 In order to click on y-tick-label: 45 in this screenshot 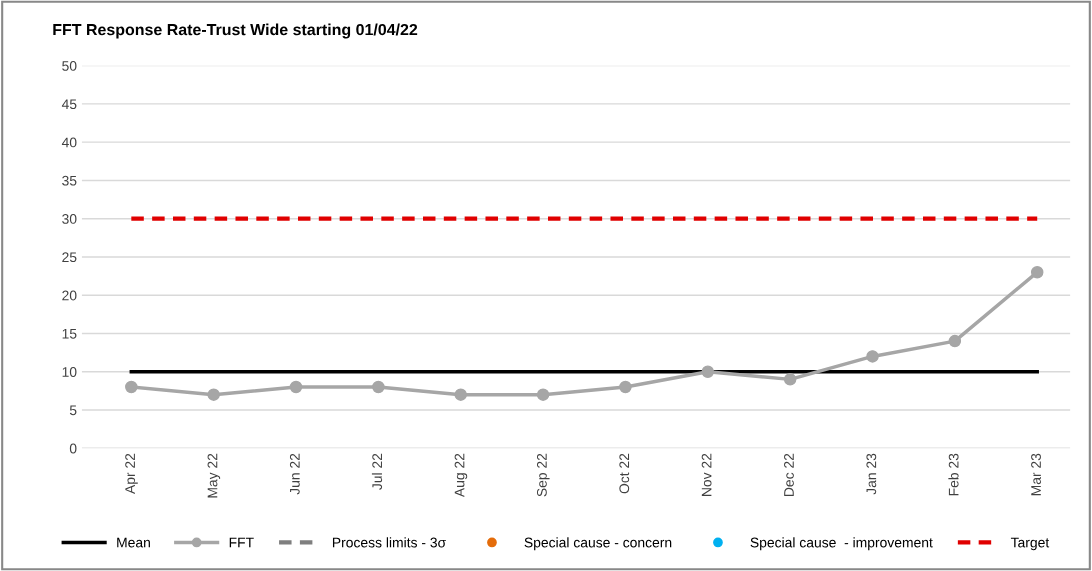, I will do `click(69, 104)`.